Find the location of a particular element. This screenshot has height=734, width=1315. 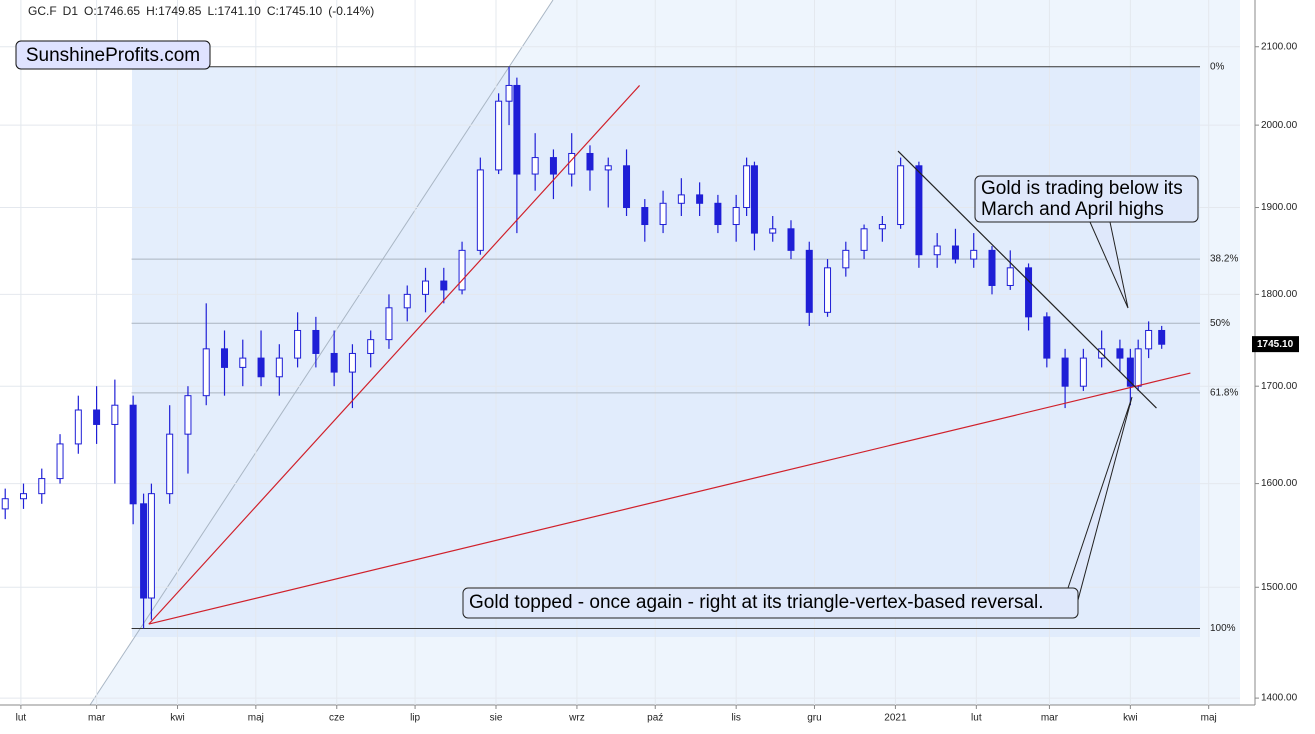

x-tick-label: lis is located at coordinates (735, 718).